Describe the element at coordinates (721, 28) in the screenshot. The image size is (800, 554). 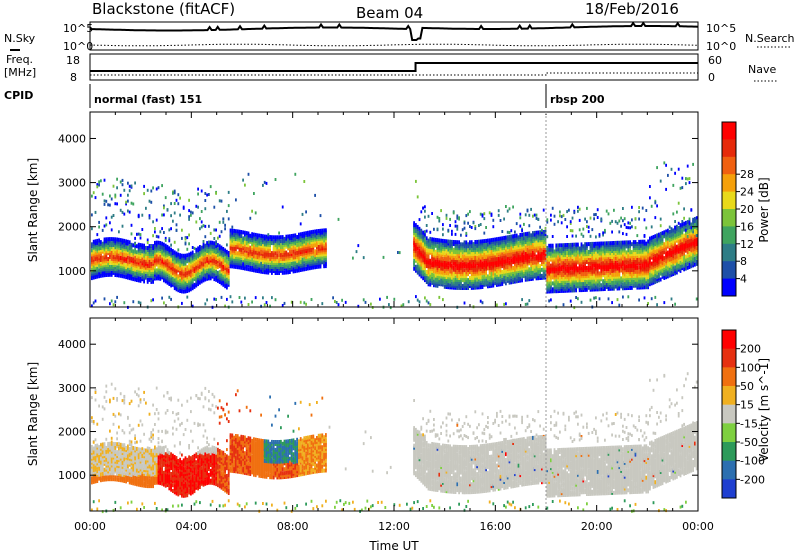
I see `nsky-right-tick-high: 10^5` at that location.